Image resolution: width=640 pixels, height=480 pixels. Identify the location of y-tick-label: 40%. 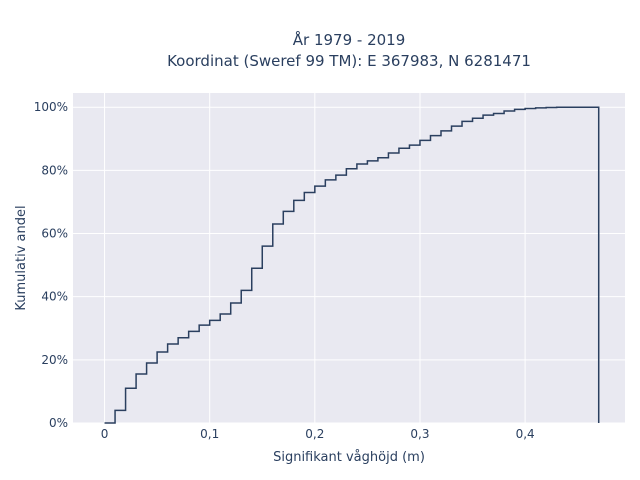
(54, 297).